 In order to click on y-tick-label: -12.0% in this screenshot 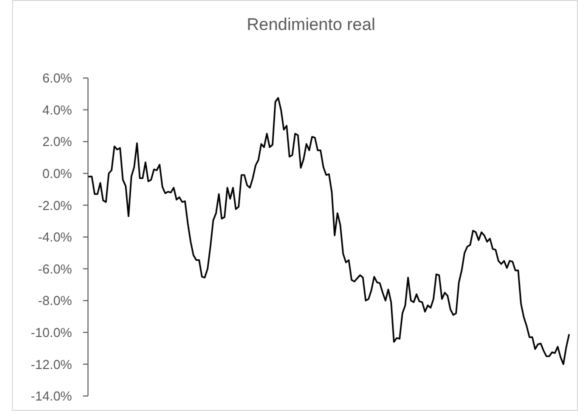, I will do `click(51, 364)`.